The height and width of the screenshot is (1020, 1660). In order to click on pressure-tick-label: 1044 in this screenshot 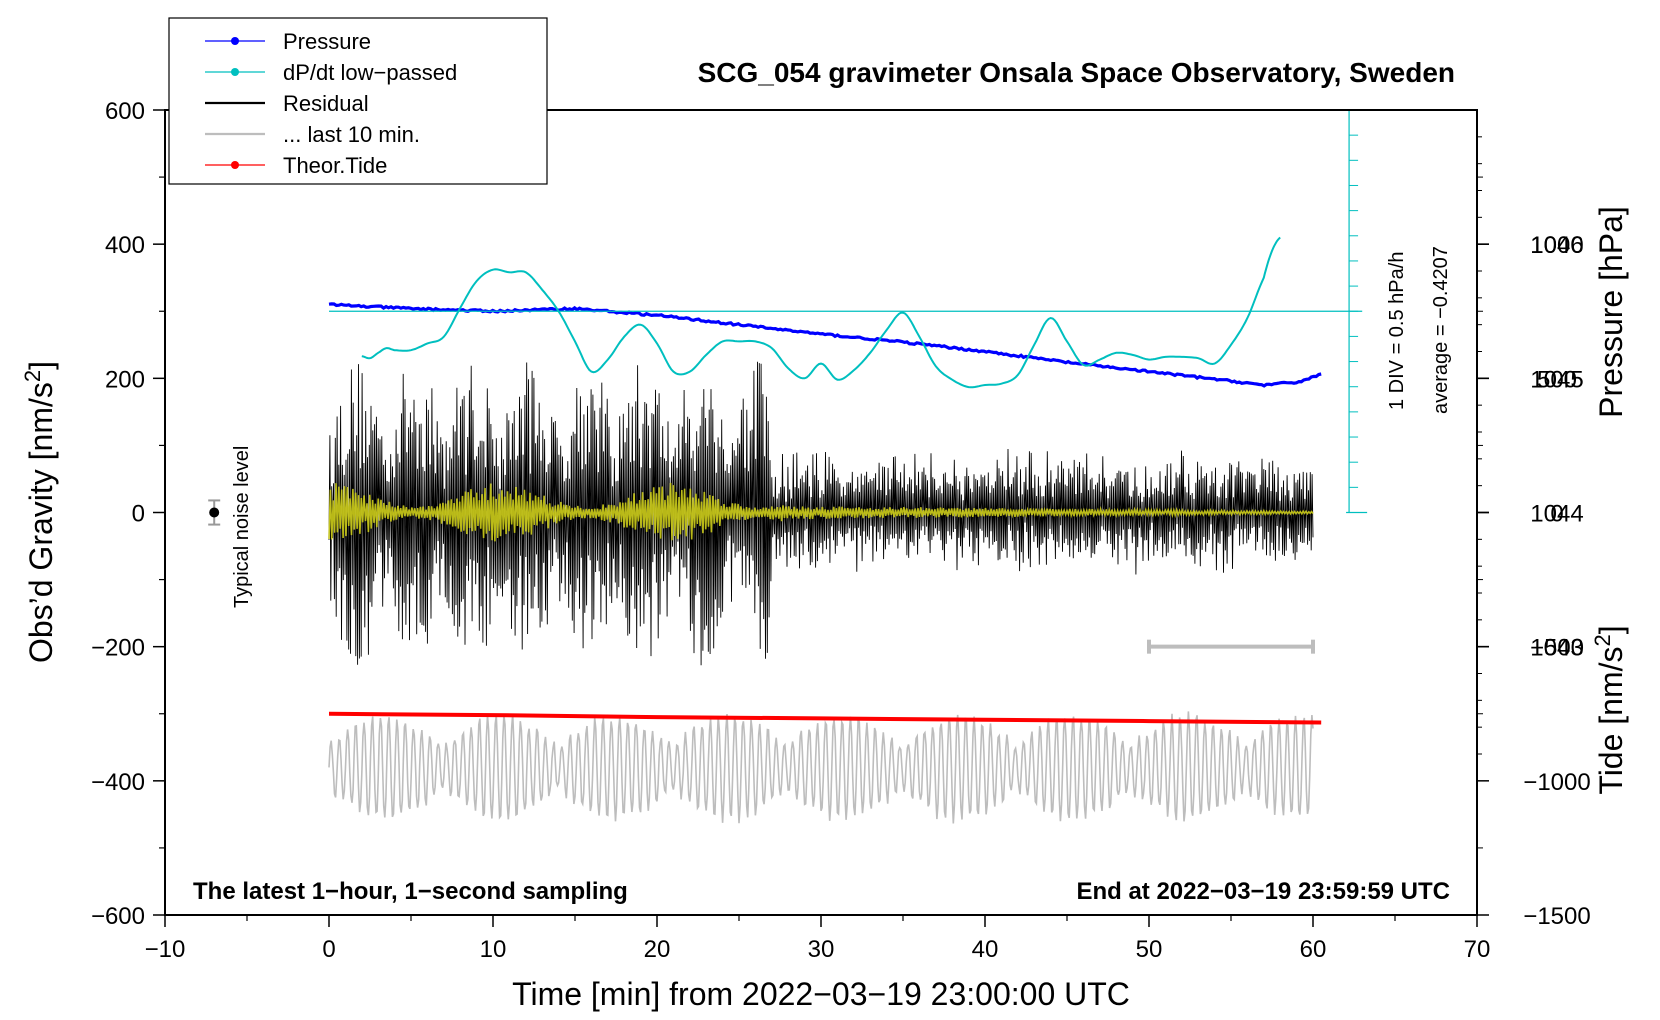, I will do `click(1556, 514)`.